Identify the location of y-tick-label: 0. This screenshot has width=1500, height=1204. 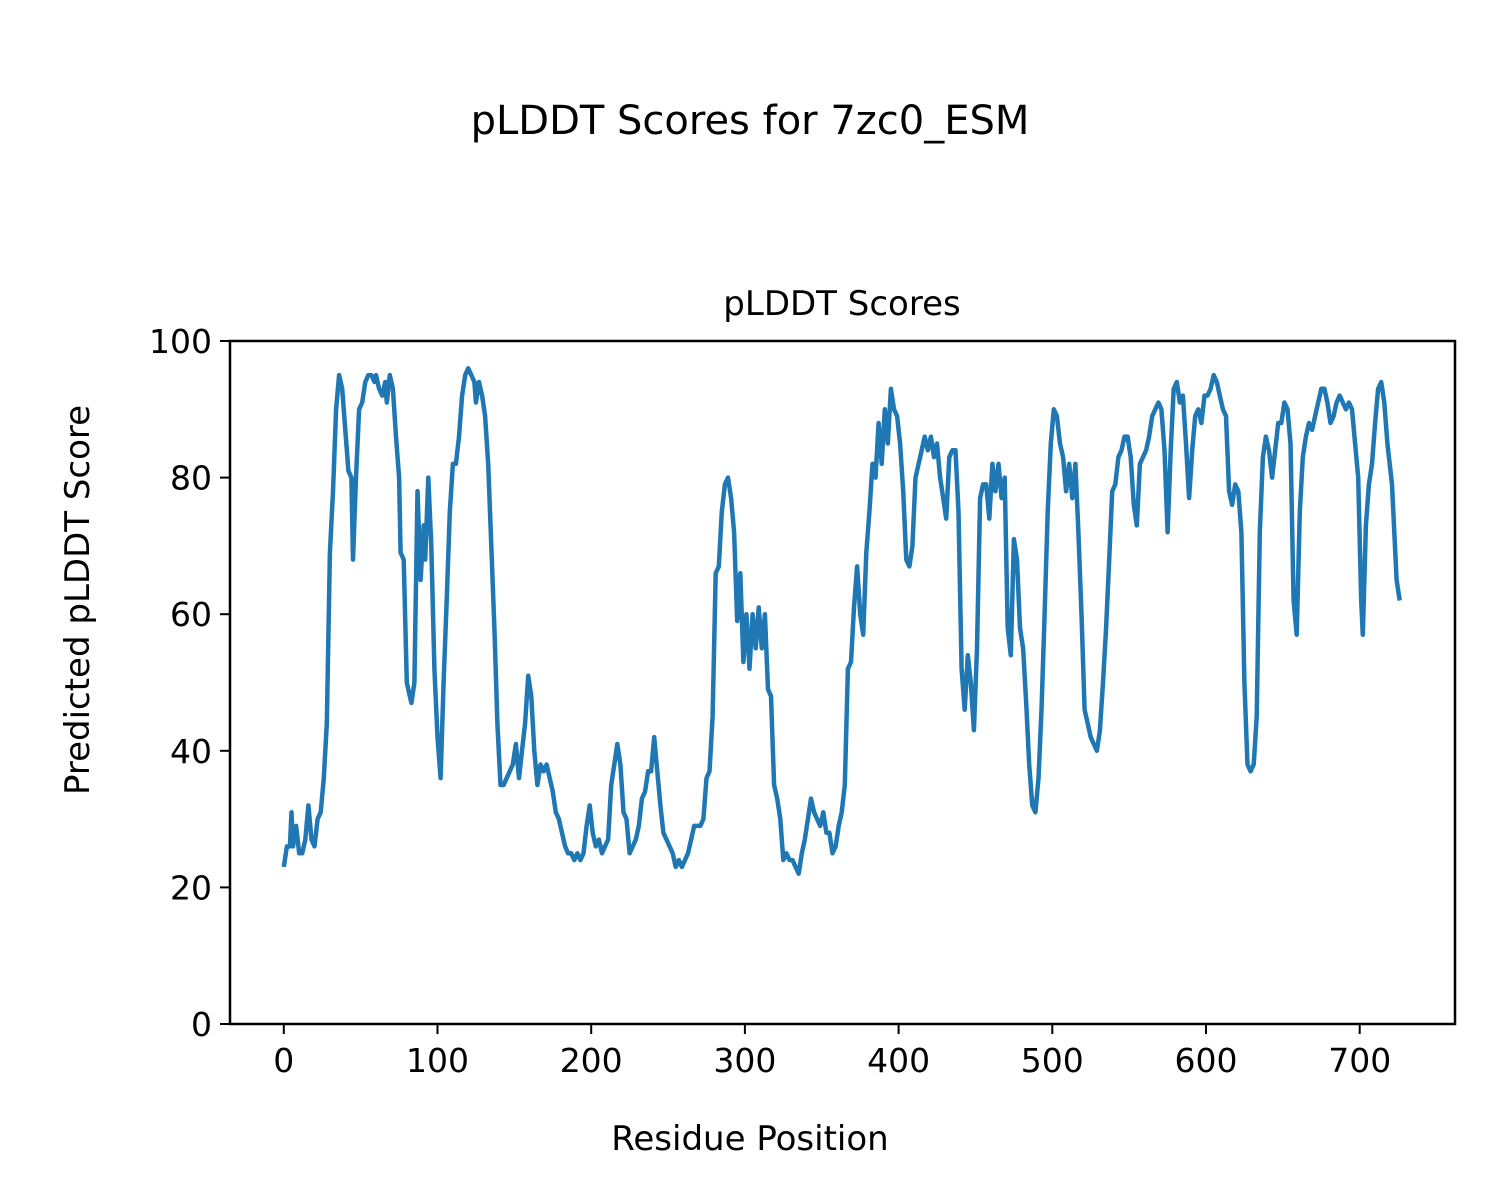
(201, 1024).